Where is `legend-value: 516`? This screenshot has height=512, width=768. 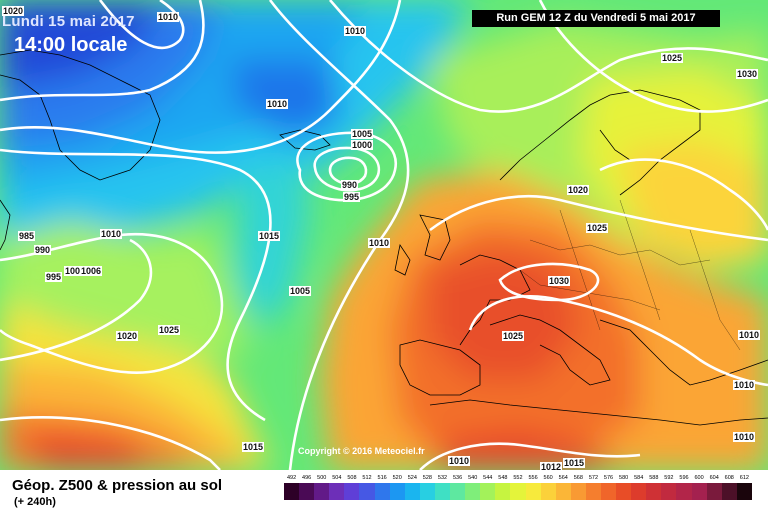
legend-value: 516 is located at coordinates (382, 478).